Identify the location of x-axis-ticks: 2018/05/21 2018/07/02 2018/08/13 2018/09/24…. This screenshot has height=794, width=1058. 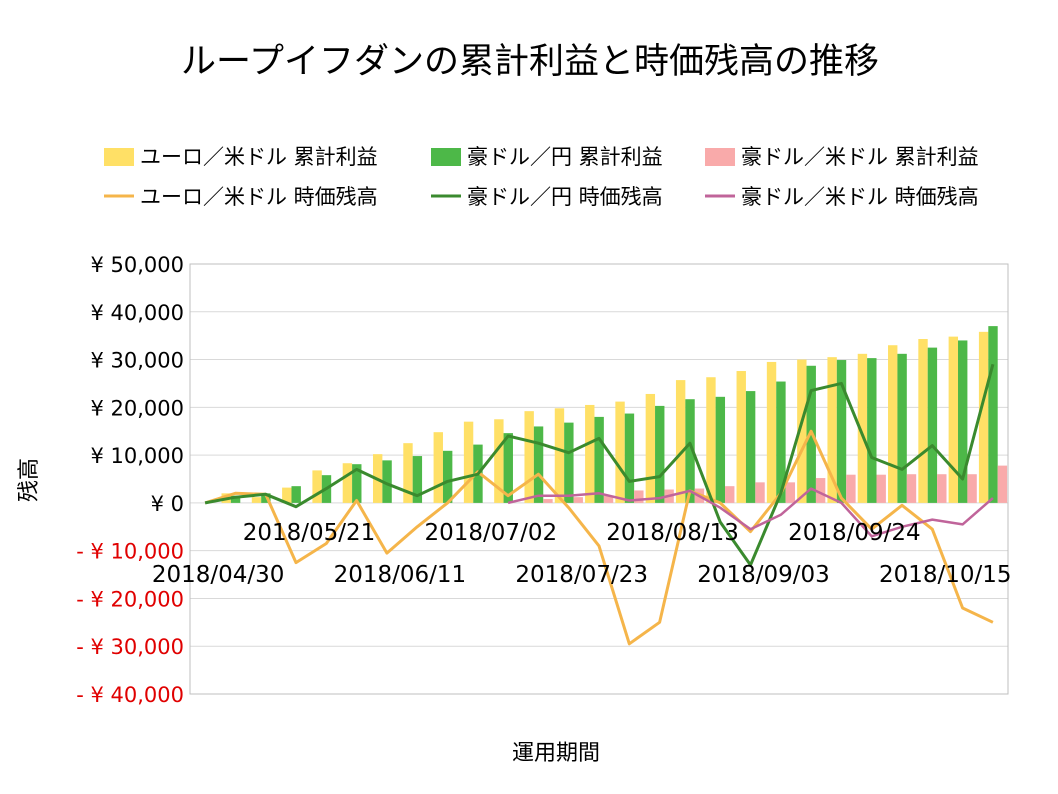
(582, 554).